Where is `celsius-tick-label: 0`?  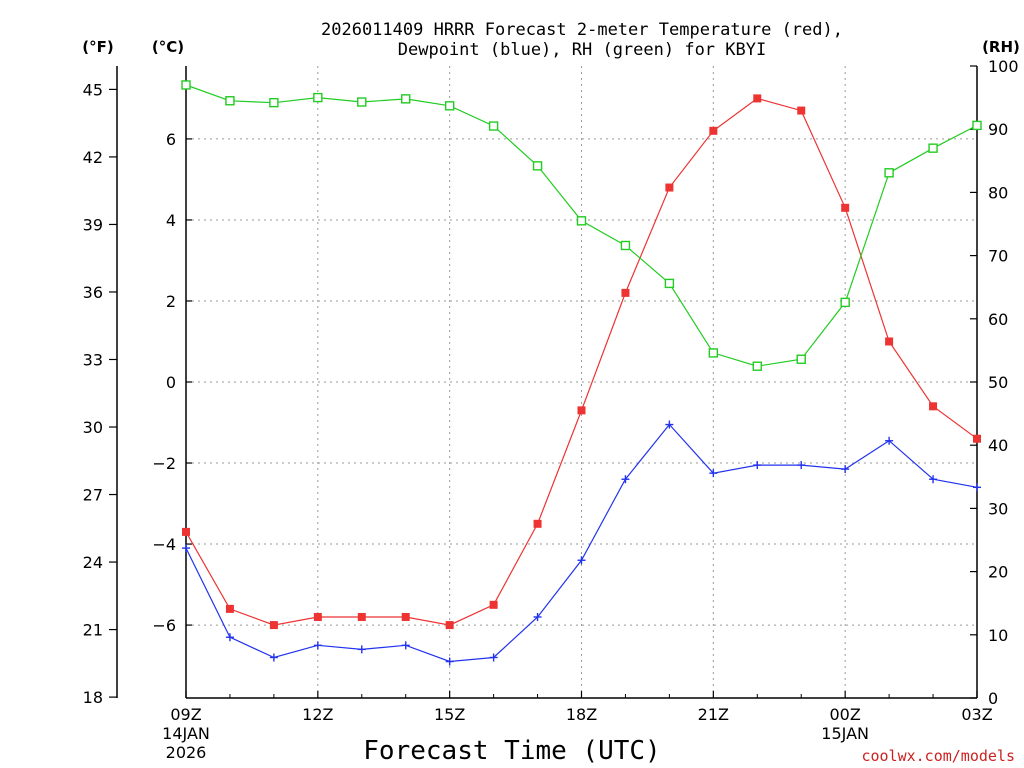 celsius-tick-label: 0 is located at coordinates (171, 382).